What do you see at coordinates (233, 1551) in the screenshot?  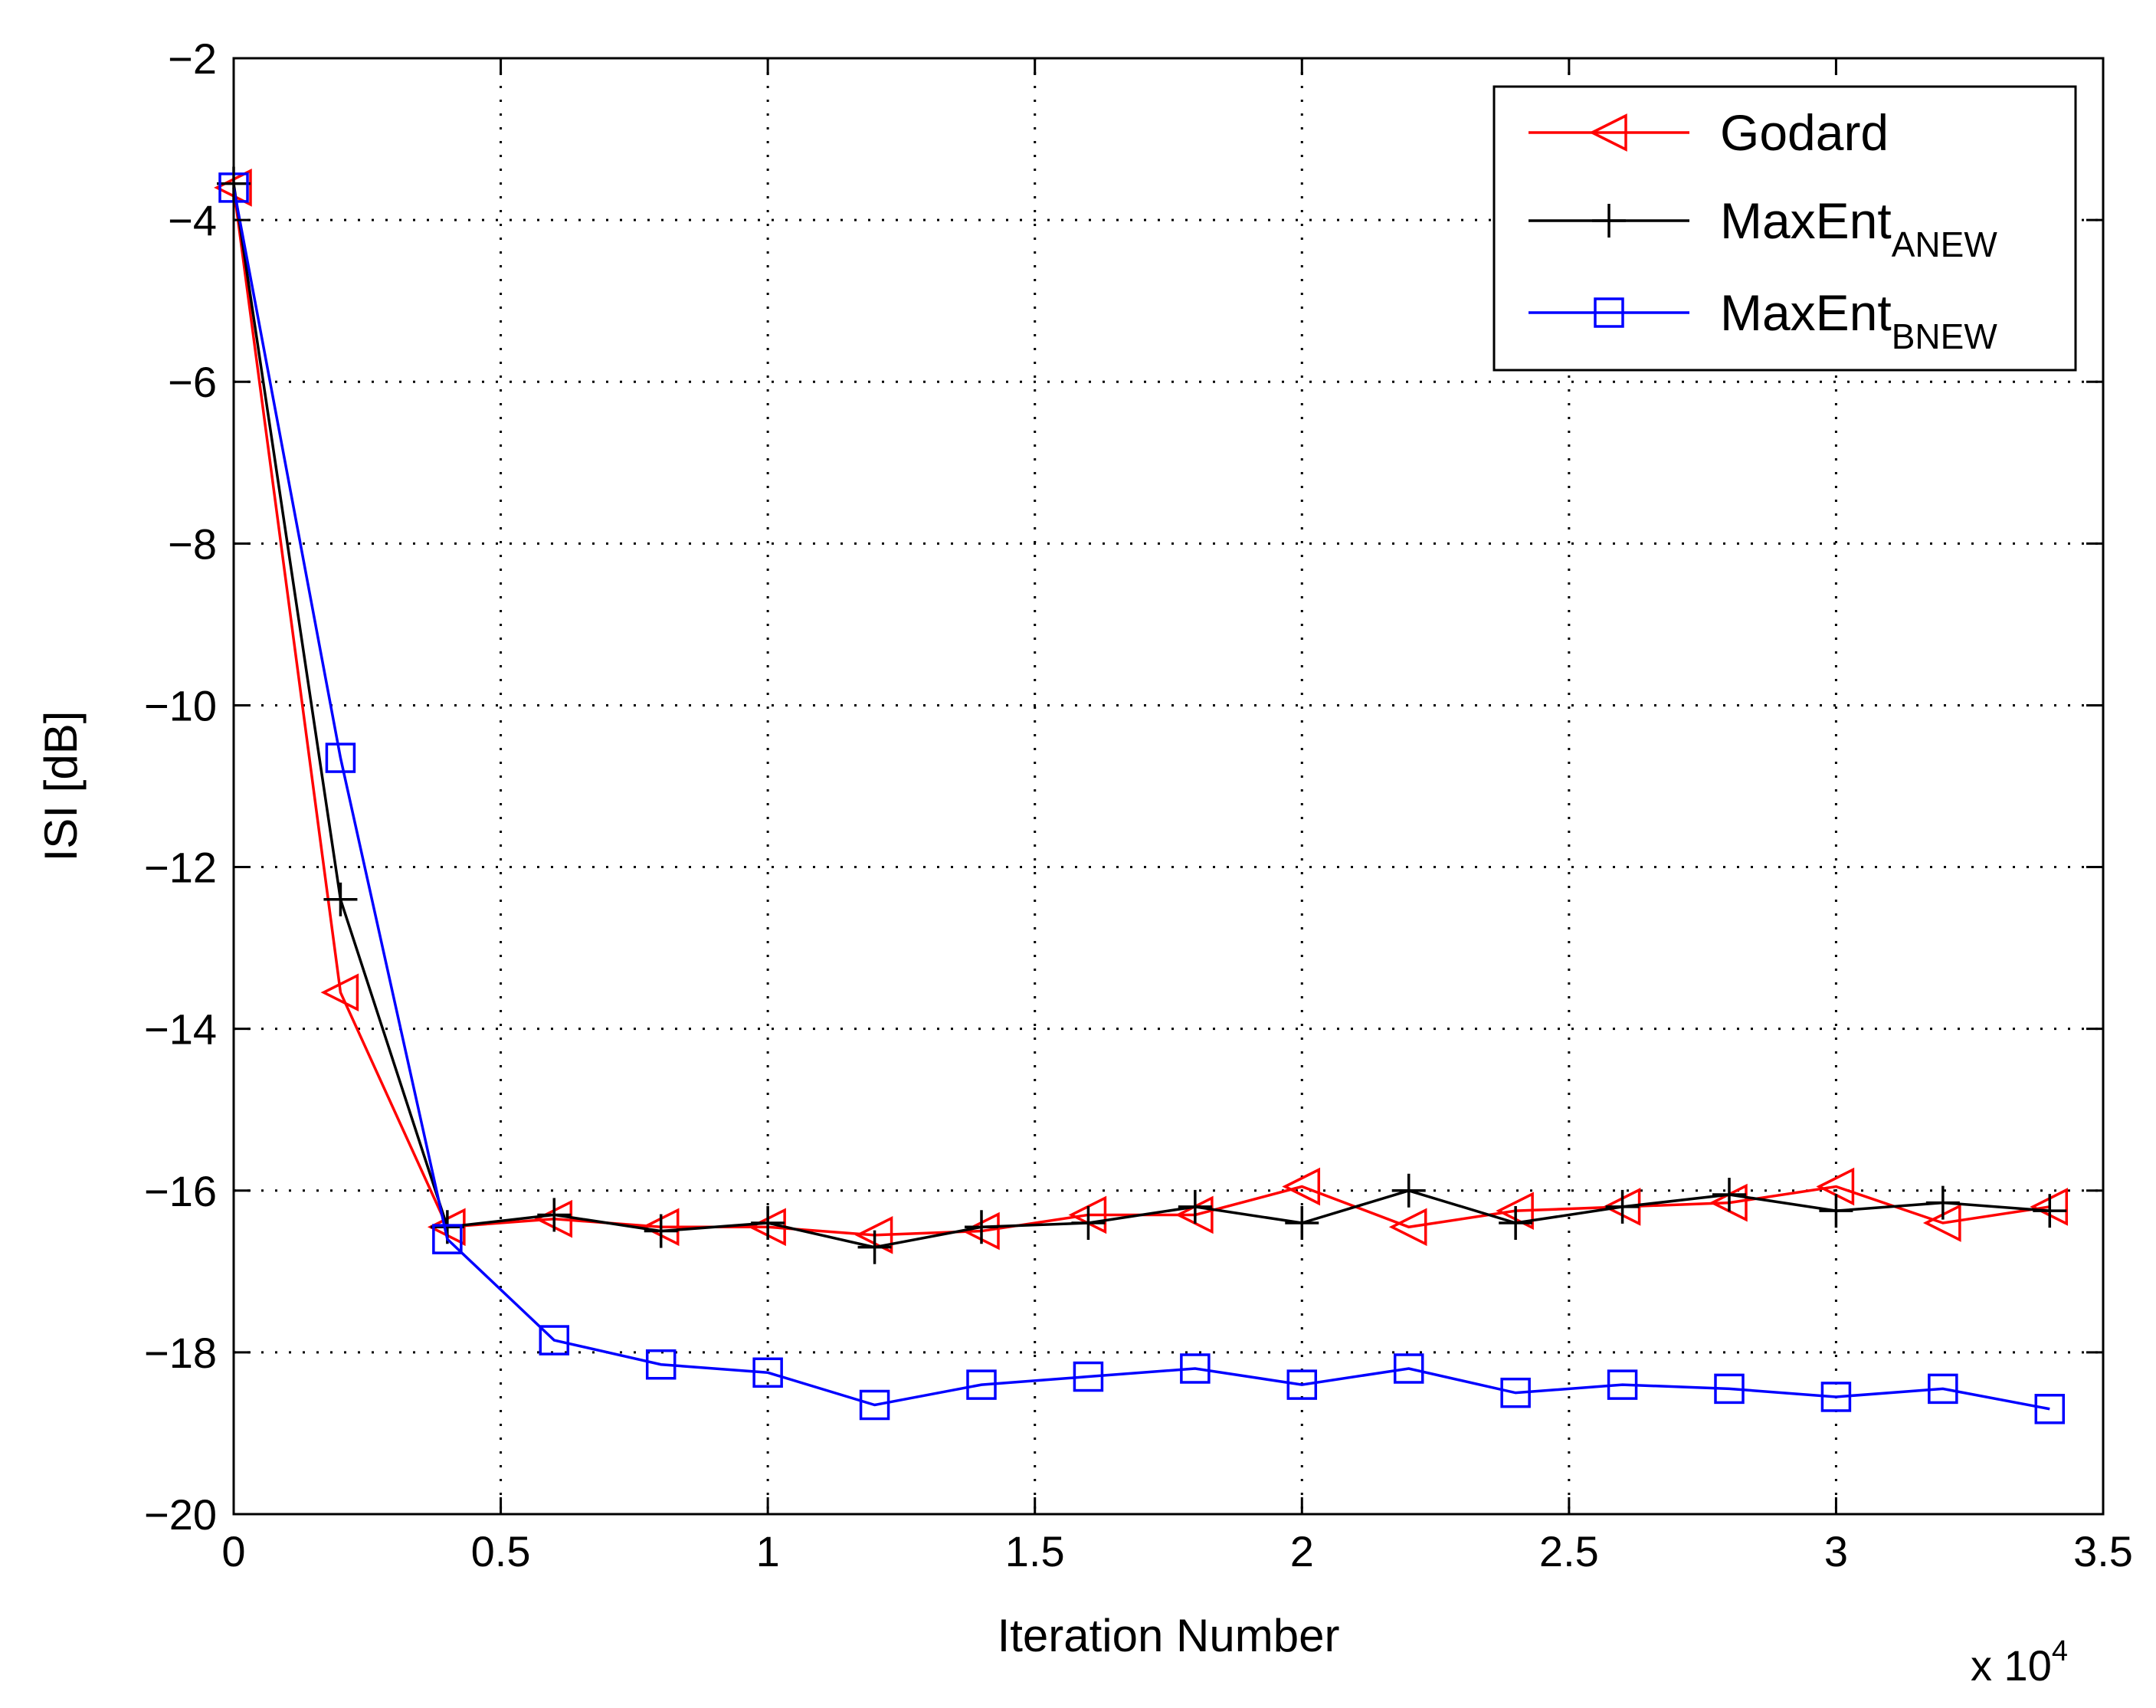 I see `x-tick-label: 0` at bounding box center [233, 1551].